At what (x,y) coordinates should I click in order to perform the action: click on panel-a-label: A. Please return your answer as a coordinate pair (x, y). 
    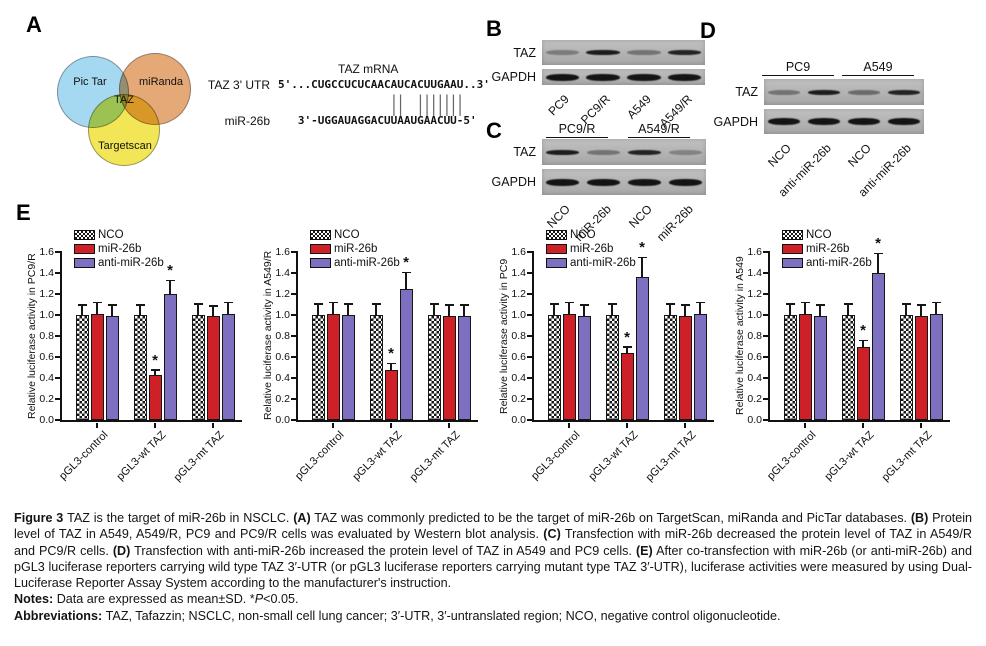
    Looking at the image, I should click on (34, 24).